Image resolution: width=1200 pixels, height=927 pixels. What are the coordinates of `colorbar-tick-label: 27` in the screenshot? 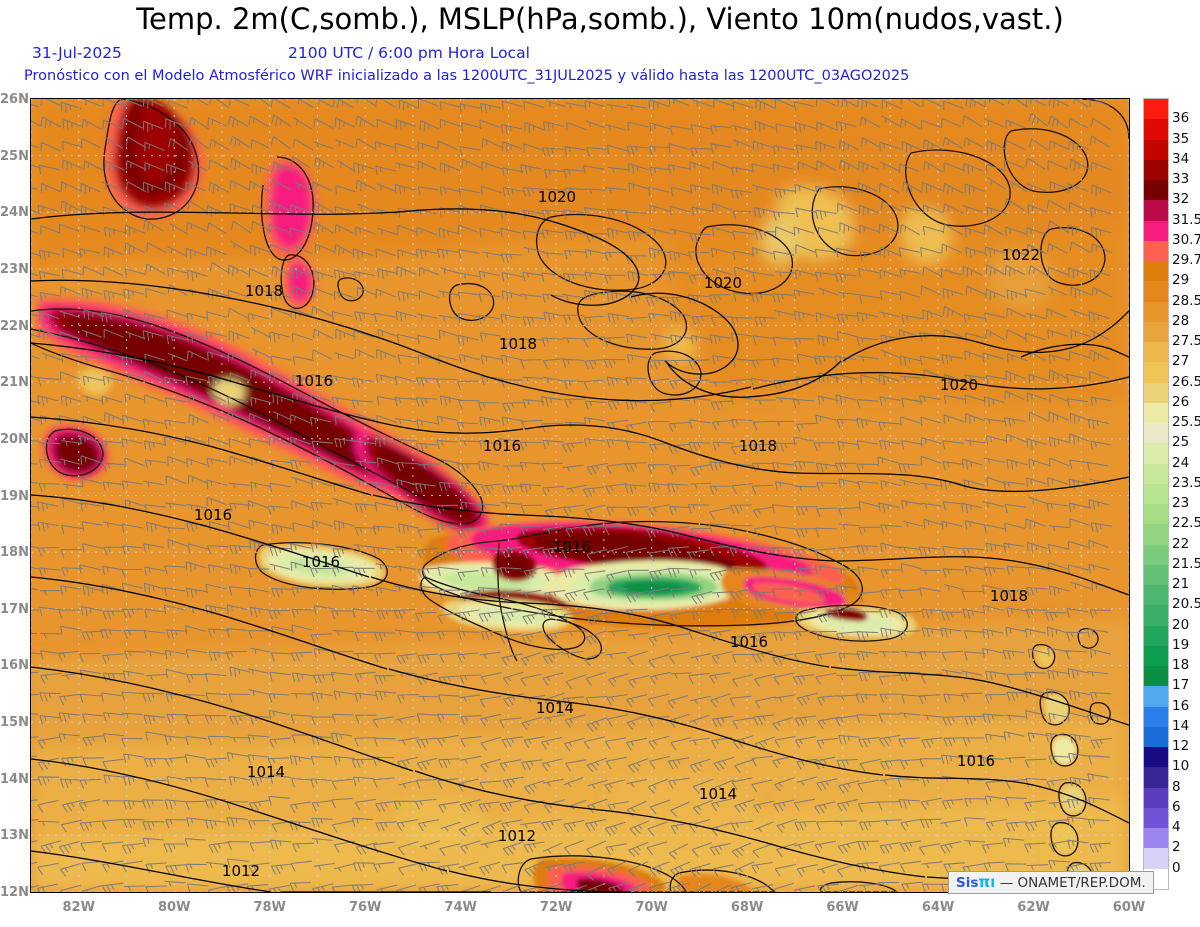 It's located at (1181, 361).